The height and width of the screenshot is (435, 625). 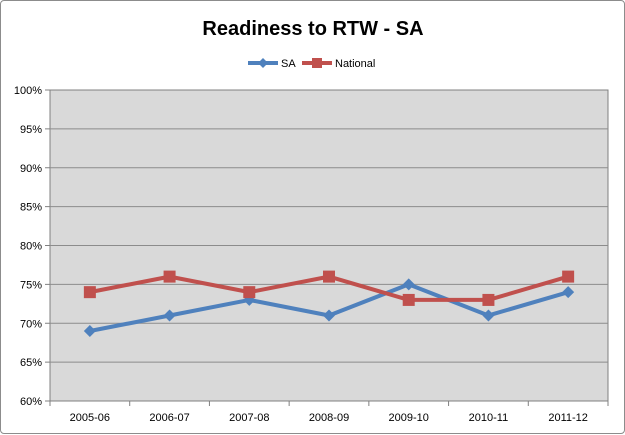 What do you see at coordinates (568, 418) in the screenshot?
I see `x-tick-label: 2011-12` at bounding box center [568, 418].